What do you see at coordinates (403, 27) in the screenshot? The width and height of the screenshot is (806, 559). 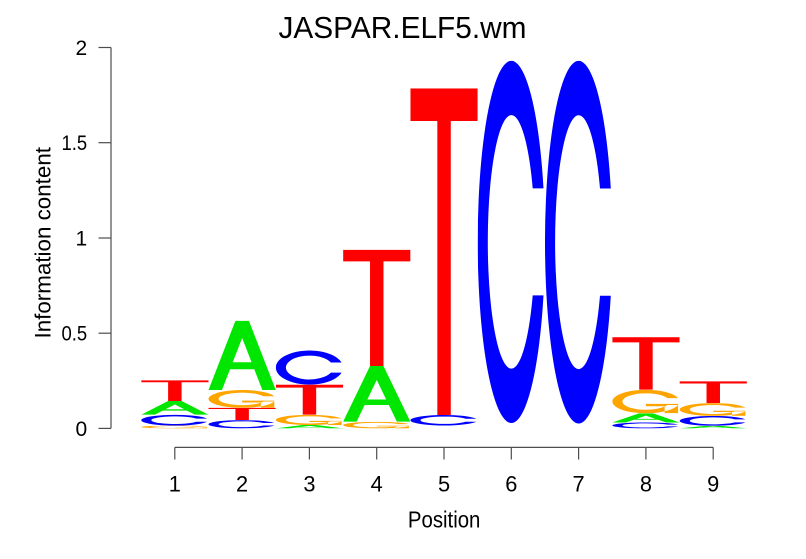 I see `svg-text: JASPAR.ELF5.wm` at bounding box center [403, 27].